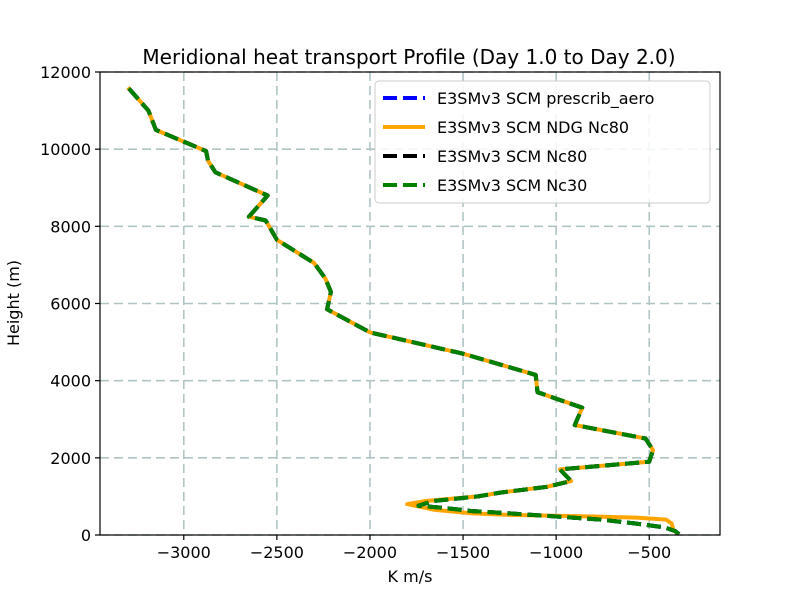 This screenshot has width=800, height=600. What do you see at coordinates (414, 548) in the screenshot?
I see `x-axis: −3000 −2500 −2000 −1500 −1000 −500` at bounding box center [414, 548].